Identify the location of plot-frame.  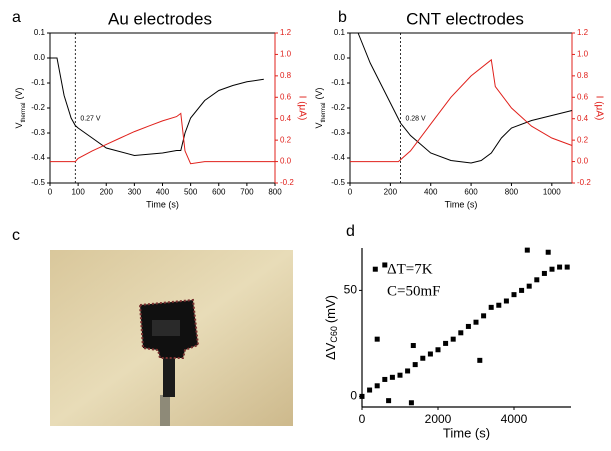
(162, 108).